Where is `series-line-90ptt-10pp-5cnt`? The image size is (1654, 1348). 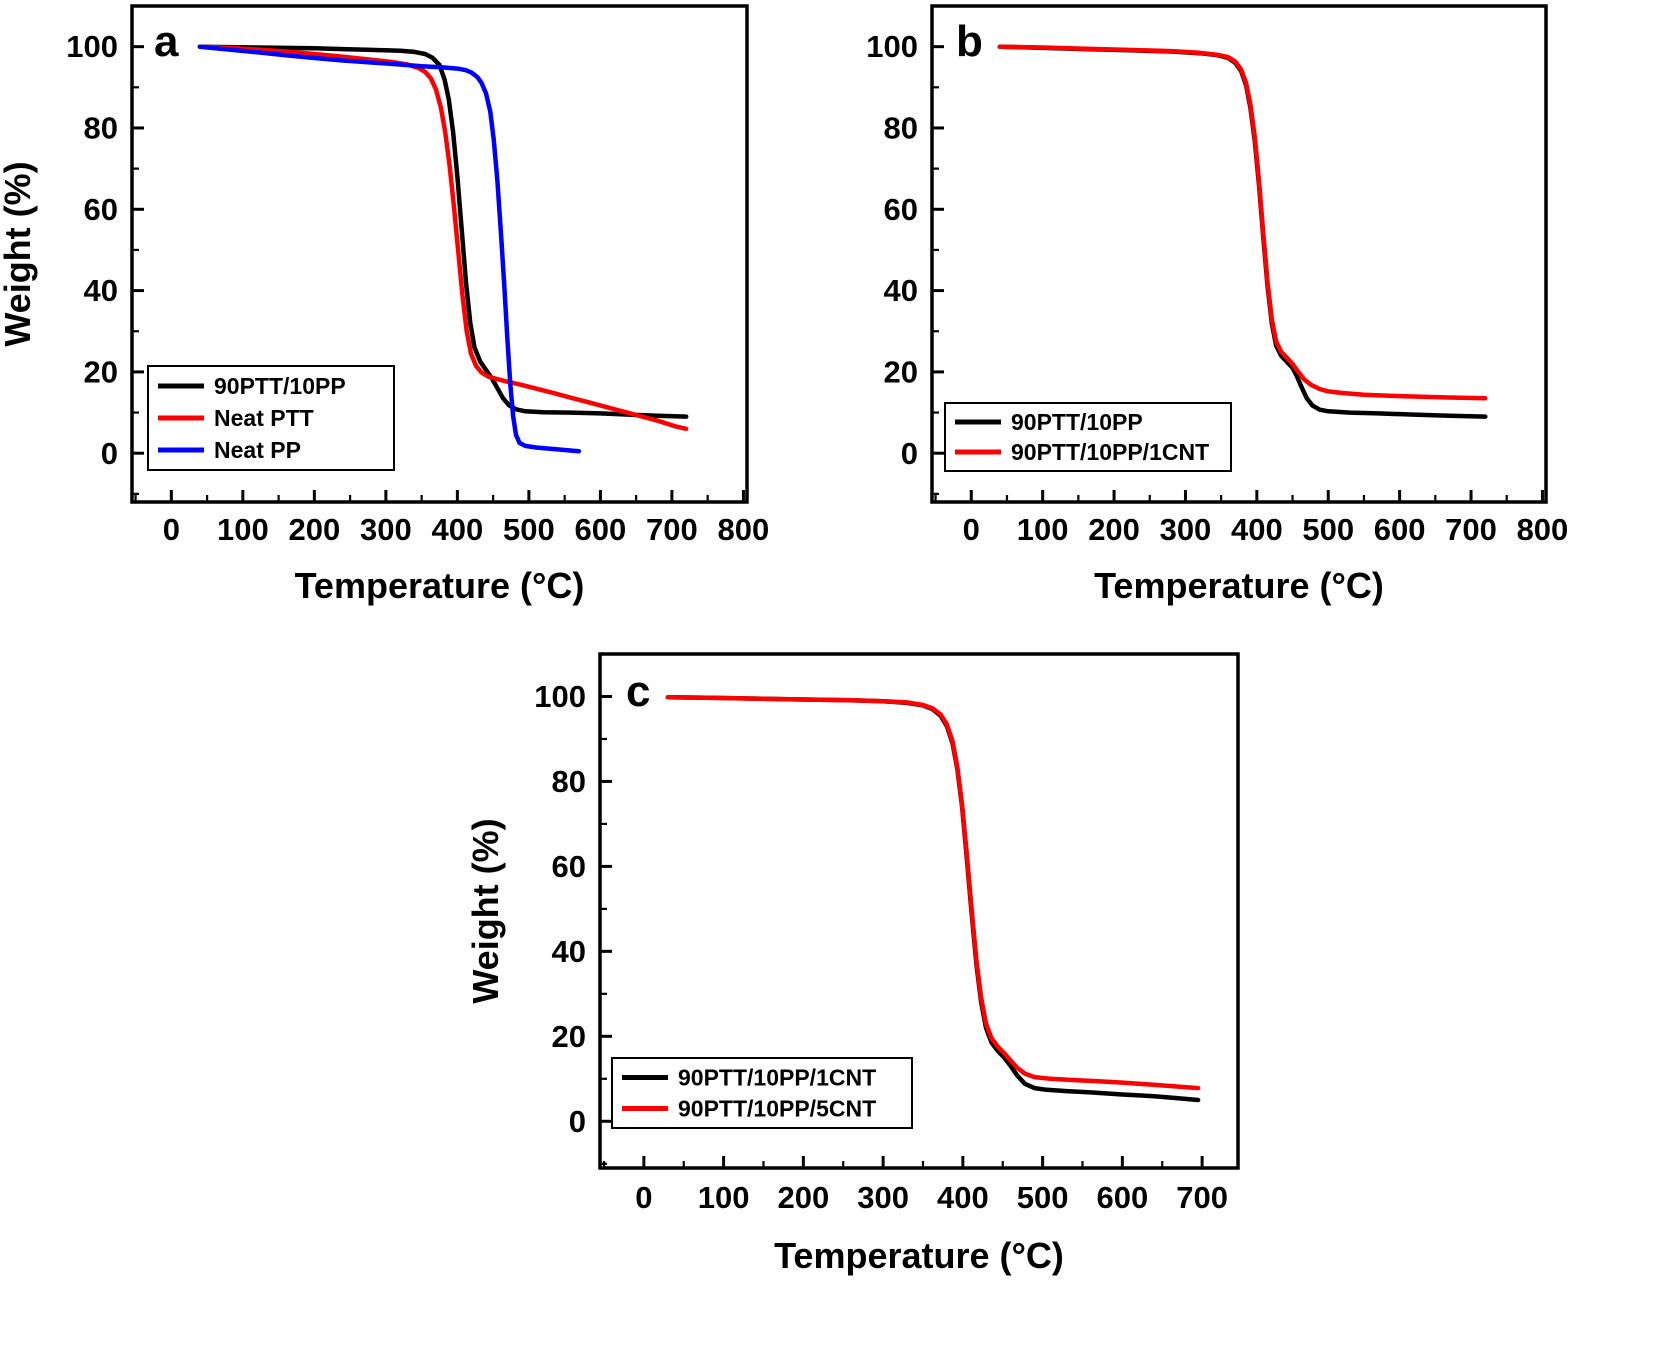
series-line-90ptt-10pp-5cnt is located at coordinates (933, 893).